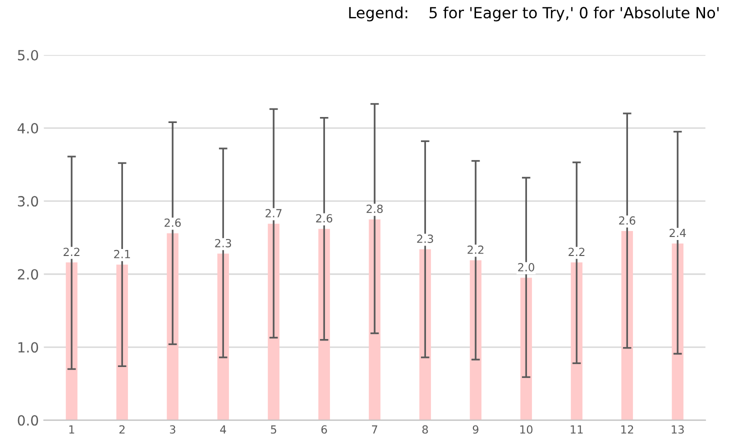 Image resolution: width=731 pixels, height=440 pixels. Describe the element at coordinates (475, 429) in the screenshot. I see `x-tick-label: 9` at that location.